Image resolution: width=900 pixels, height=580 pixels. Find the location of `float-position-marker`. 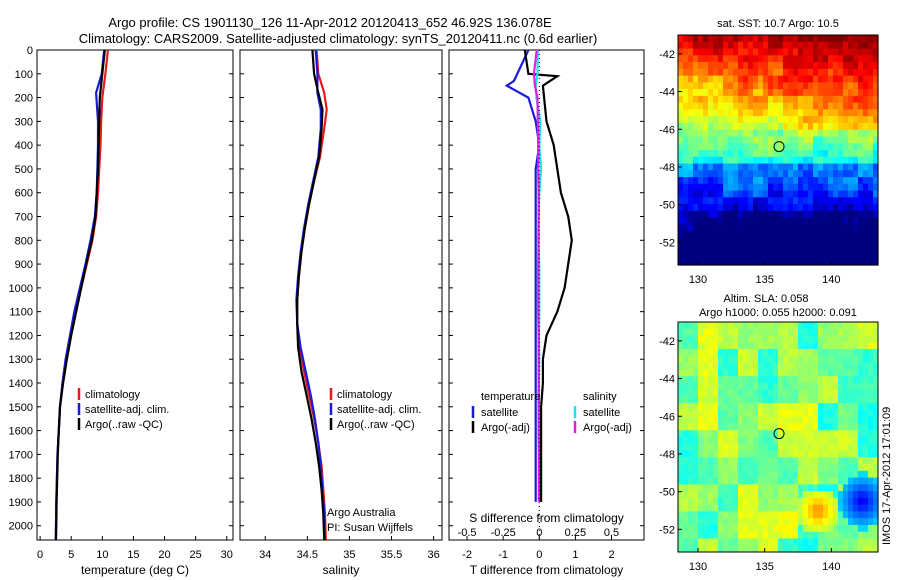

float-position-marker is located at coordinates (779, 434).